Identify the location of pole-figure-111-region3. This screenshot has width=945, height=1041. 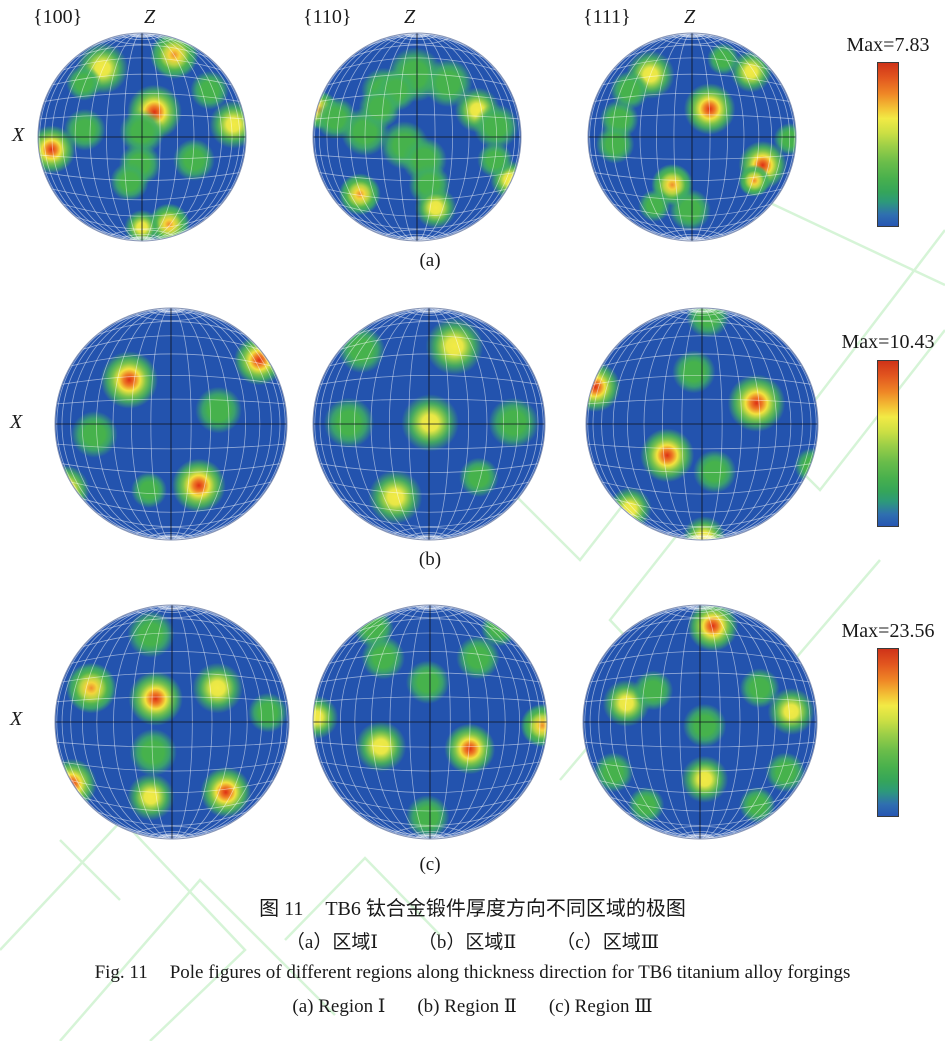
(700, 722).